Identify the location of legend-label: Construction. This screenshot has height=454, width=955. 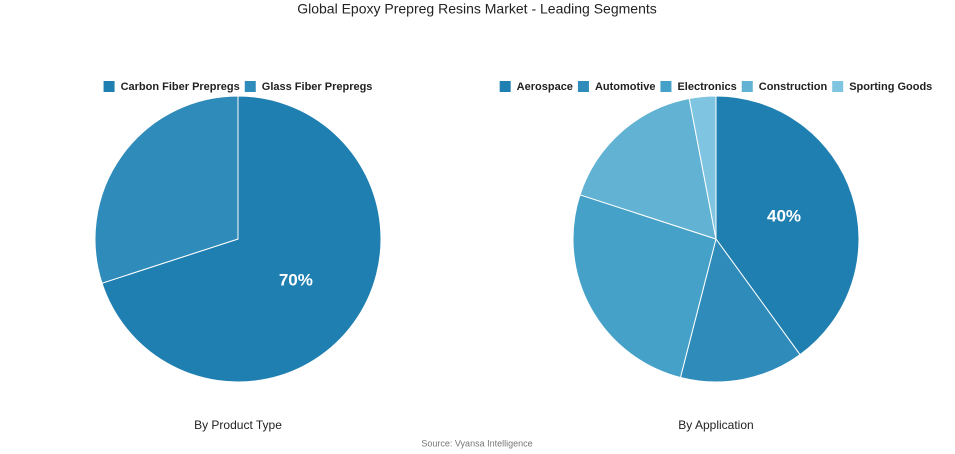
(793, 87).